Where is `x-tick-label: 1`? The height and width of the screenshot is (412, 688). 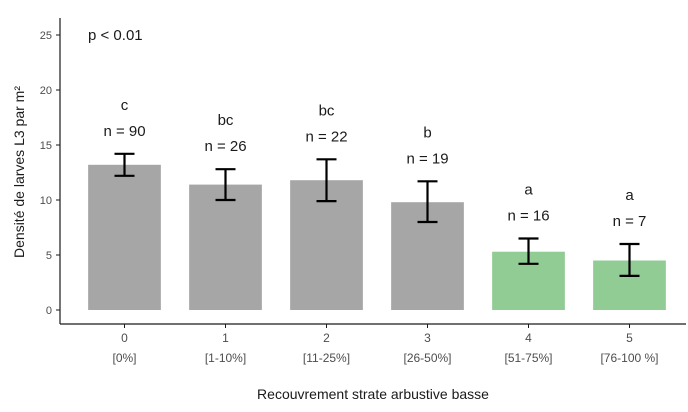
x-tick-label: 1 is located at coordinates (225, 338).